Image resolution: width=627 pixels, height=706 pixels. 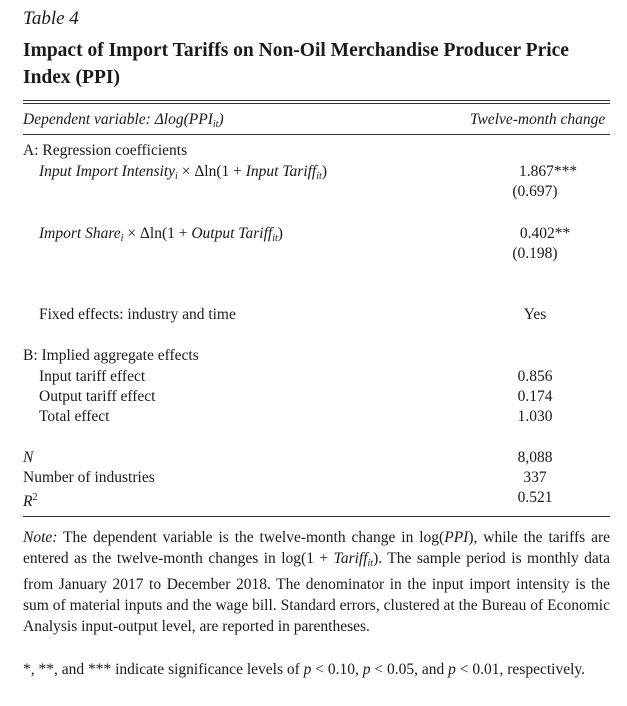 I want to click on n-label: N, so click(x=28, y=457).